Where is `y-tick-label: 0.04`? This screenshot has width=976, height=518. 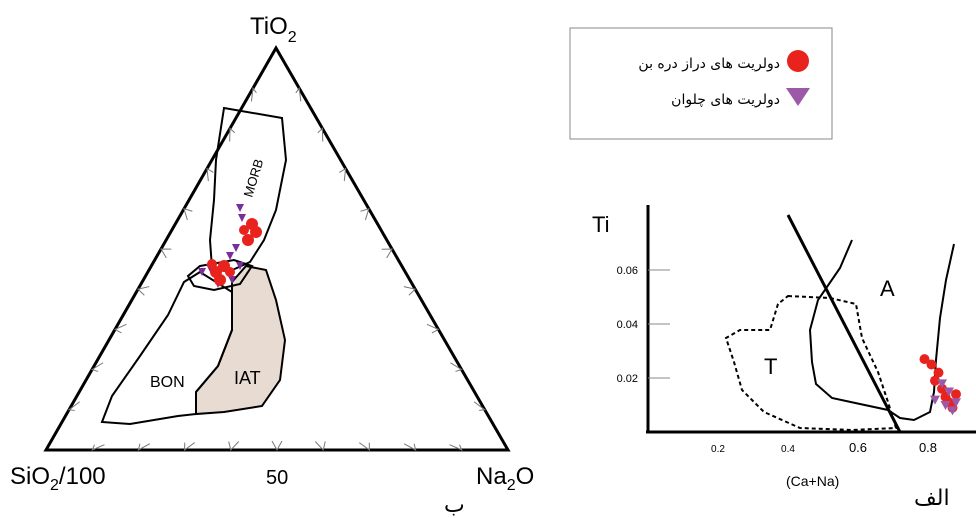 y-tick-label: 0.04 is located at coordinates (627, 325).